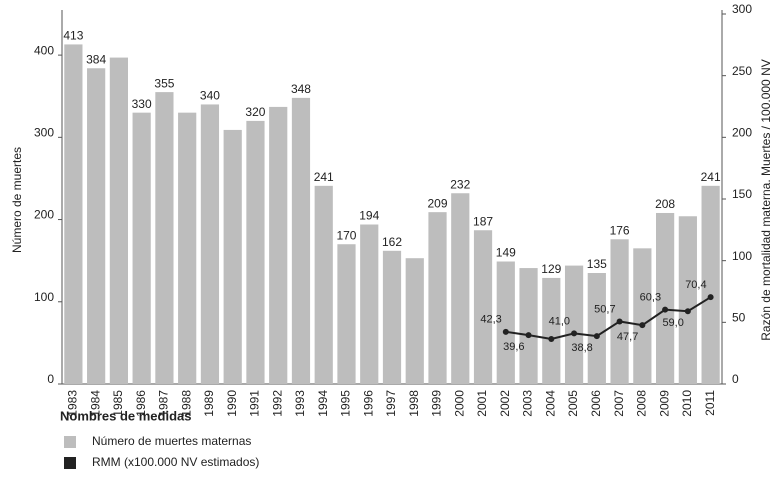 Image resolution: width=774 pixels, height=477 pixels. What do you see at coordinates (710, 403) in the screenshot?
I see `x-tick-label: 2011` at bounding box center [710, 403].